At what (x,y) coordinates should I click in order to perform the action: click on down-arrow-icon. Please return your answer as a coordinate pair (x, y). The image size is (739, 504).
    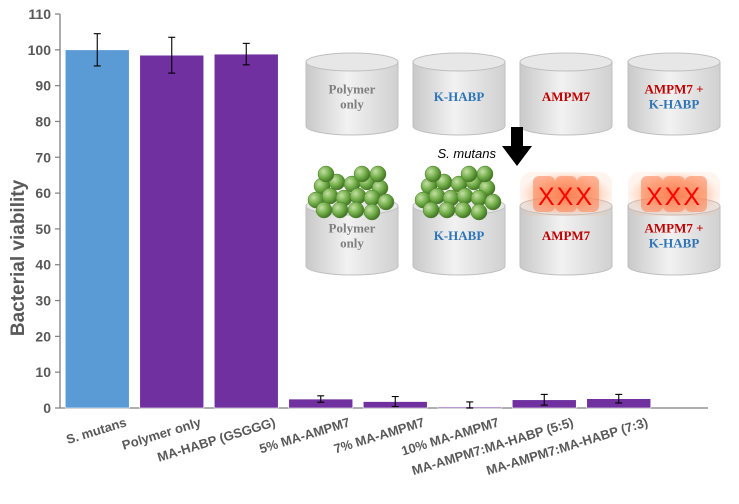
    Looking at the image, I should click on (517, 146).